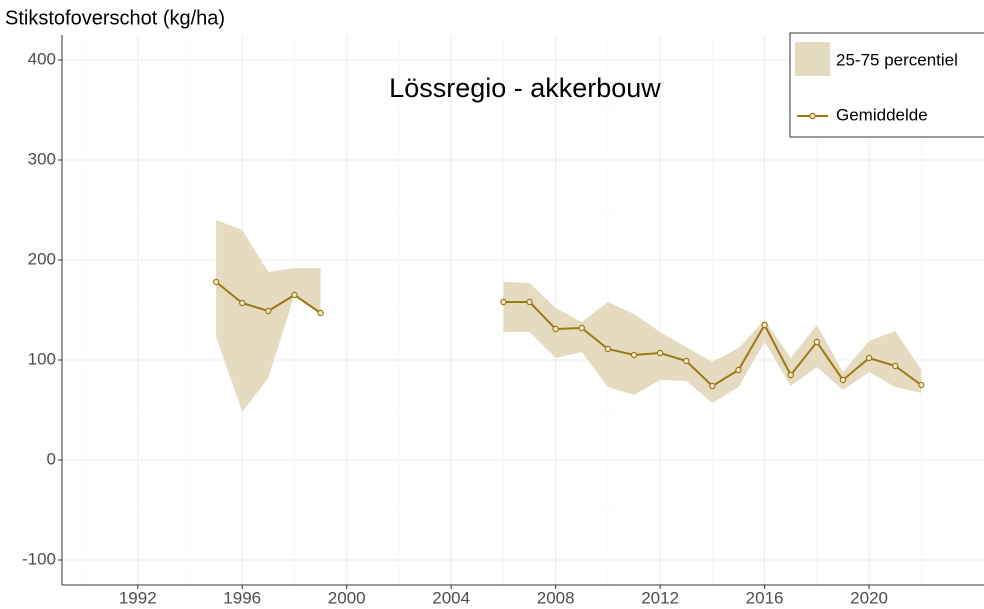  What do you see at coordinates (812, 59) in the screenshot?
I see `legend-swatch` at bounding box center [812, 59].